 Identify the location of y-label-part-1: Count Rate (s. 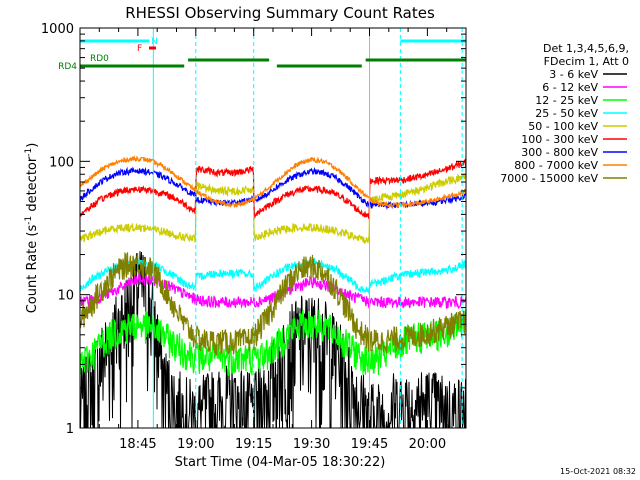
(32, 269).